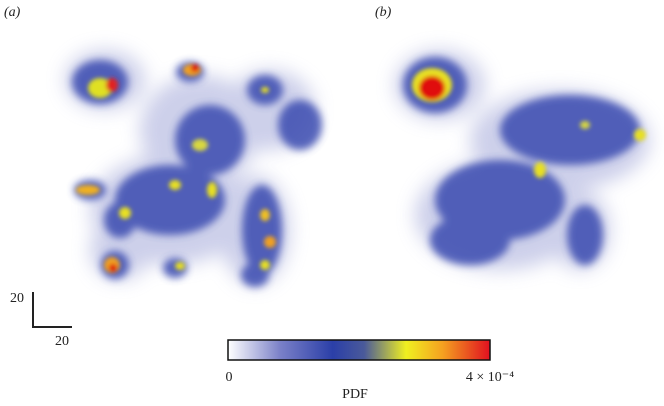 This screenshot has width=664, height=406. Describe the element at coordinates (12, 12) in the screenshot. I see `panel-label: (a)` at that location.